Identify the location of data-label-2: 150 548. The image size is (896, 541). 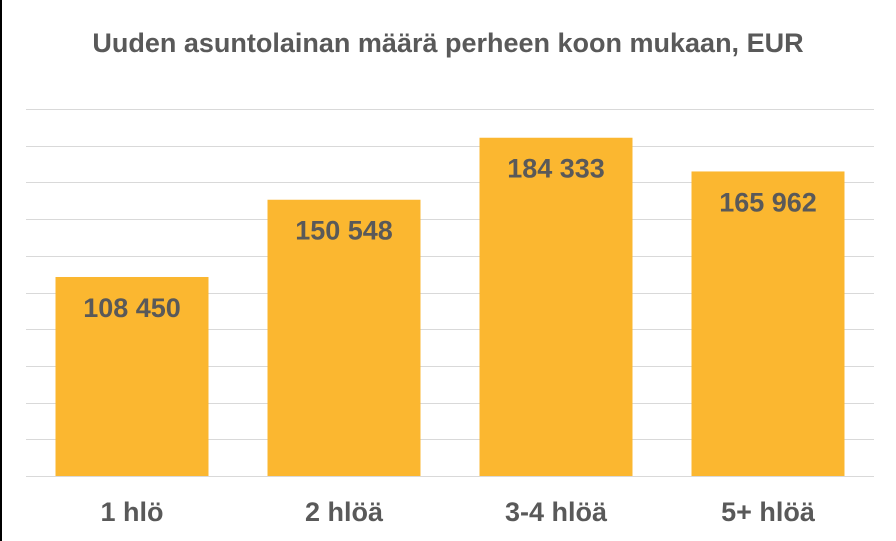
(344, 231).